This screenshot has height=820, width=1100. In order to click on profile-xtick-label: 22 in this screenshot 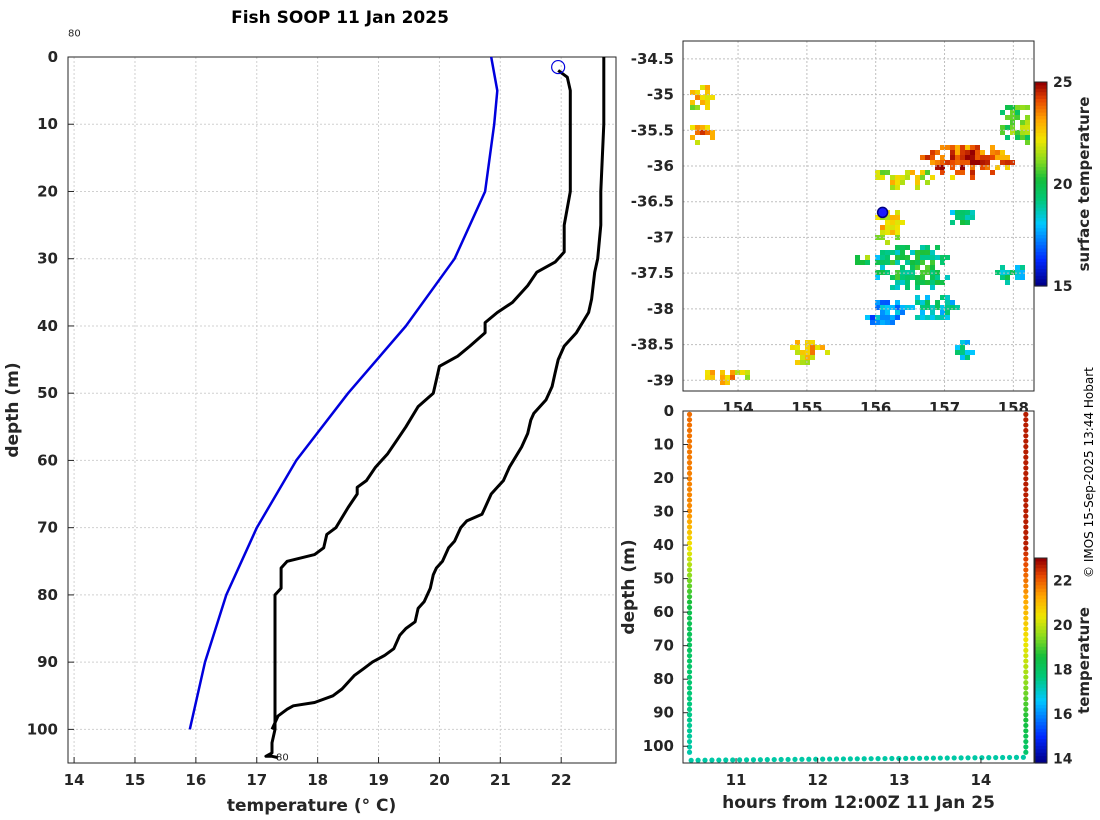, I will do `click(561, 780)`.